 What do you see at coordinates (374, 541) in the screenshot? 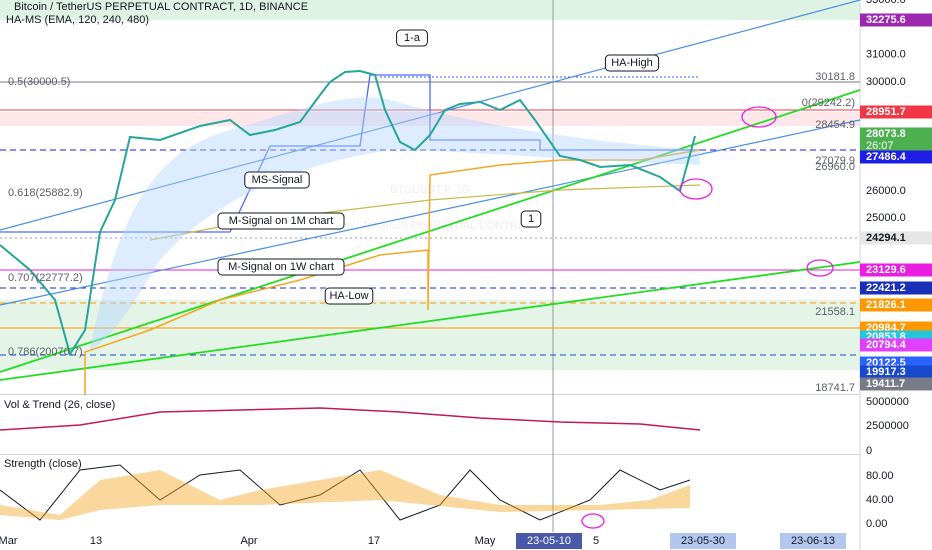
I see `time-tick-label: 17` at bounding box center [374, 541].